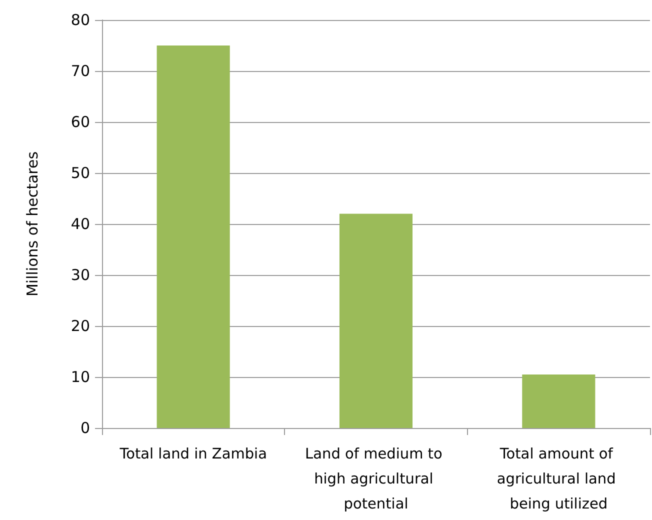 The image size is (652, 520). I want to click on y-axis-title: Millions of hectares, so click(33, 224).